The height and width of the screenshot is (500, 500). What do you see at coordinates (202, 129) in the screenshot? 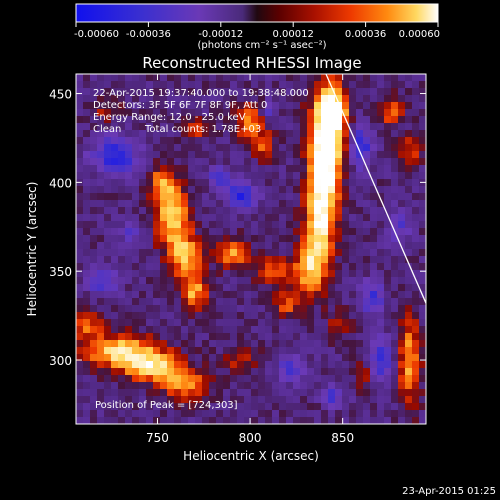
I see `annotation-total-counts: Total counts: 1.78E+03` at bounding box center [202, 129].